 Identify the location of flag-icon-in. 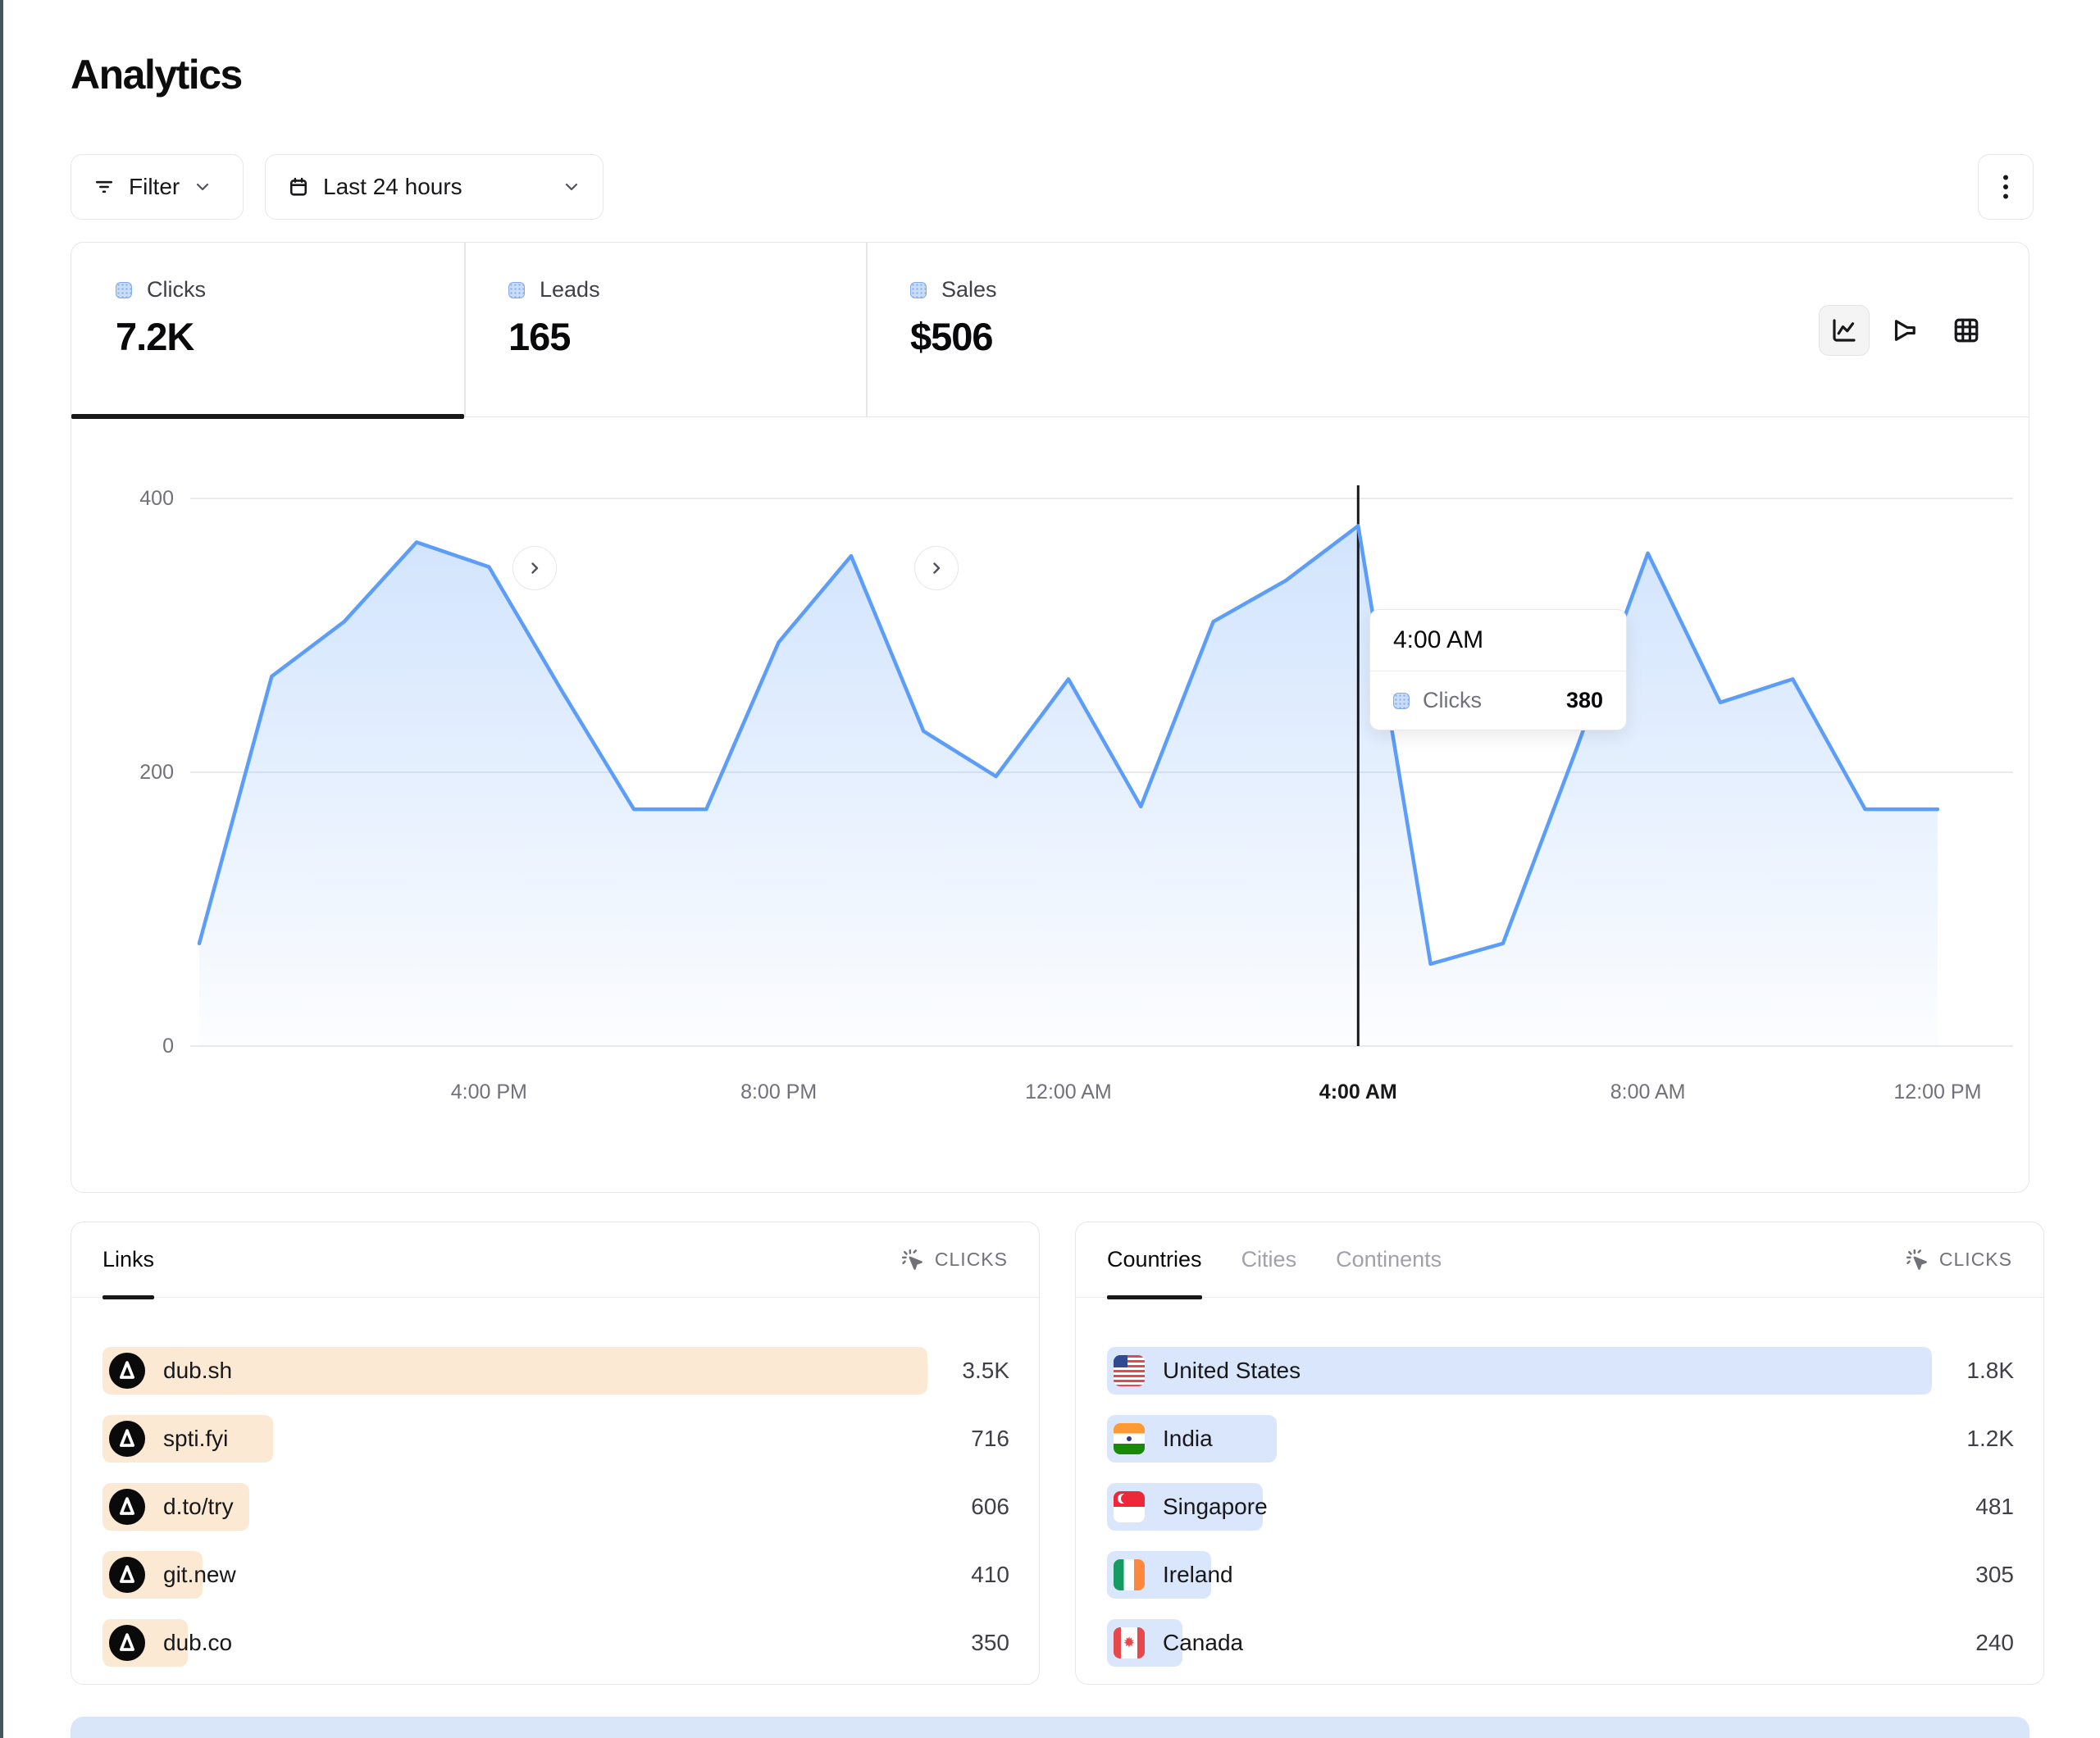
(1129, 1438).